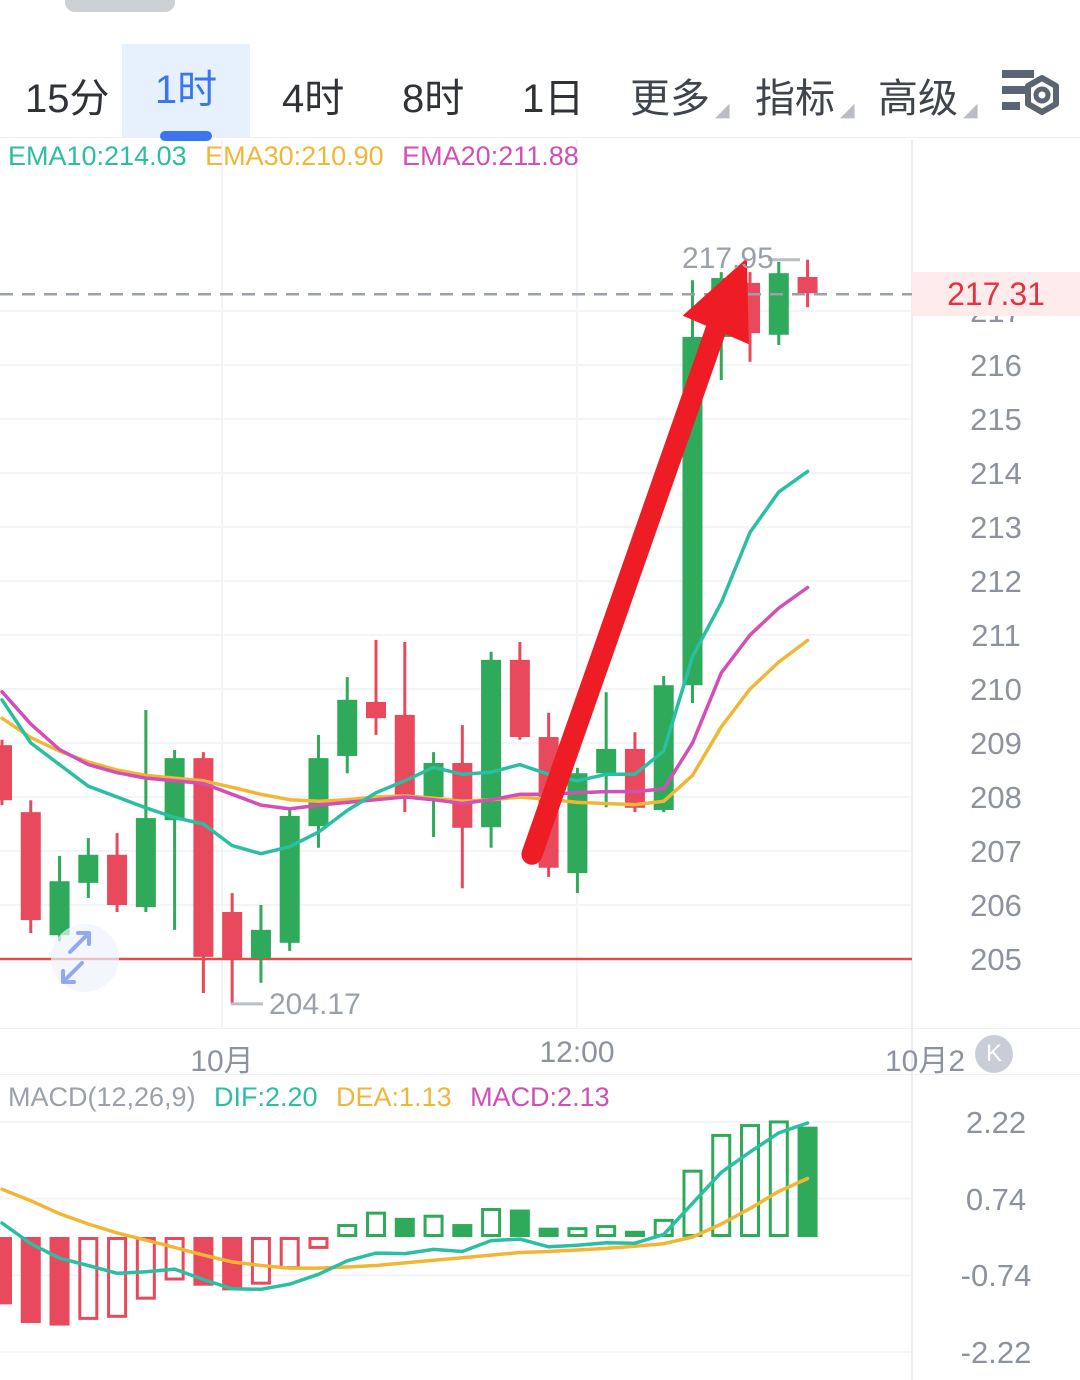 The image size is (1080, 1380). What do you see at coordinates (996, 527) in the screenshot?
I see `price-tick-label: 213` at bounding box center [996, 527].